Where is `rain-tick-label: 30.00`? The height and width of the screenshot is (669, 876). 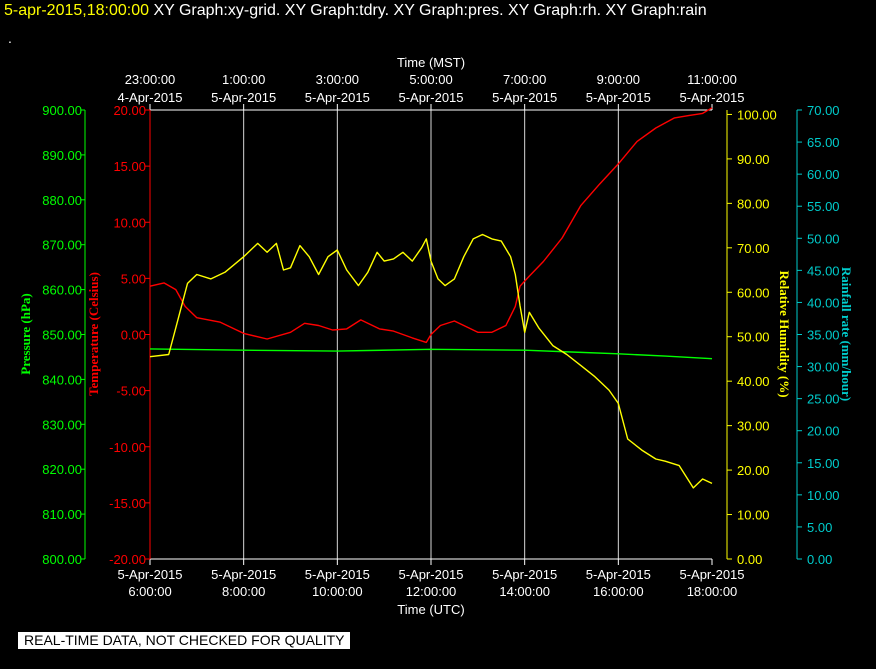
rain-tick-label: 30.00 is located at coordinates (823, 367).